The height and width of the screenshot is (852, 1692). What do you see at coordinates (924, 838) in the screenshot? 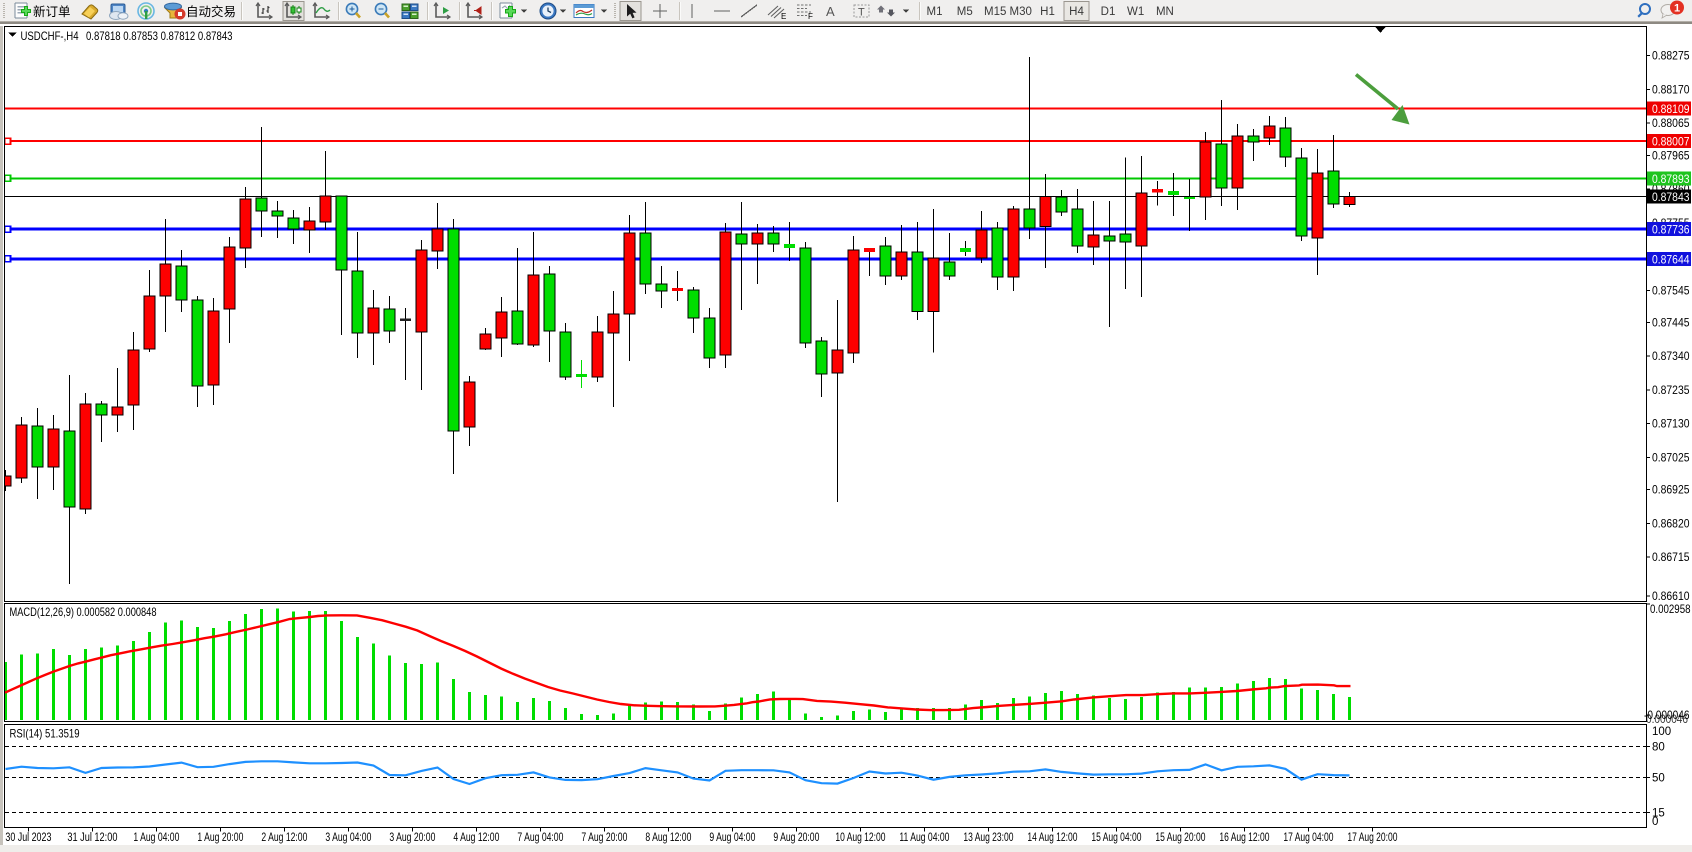
I see `svg-text: 11 Aug 04:00` at bounding box center [924, 838].